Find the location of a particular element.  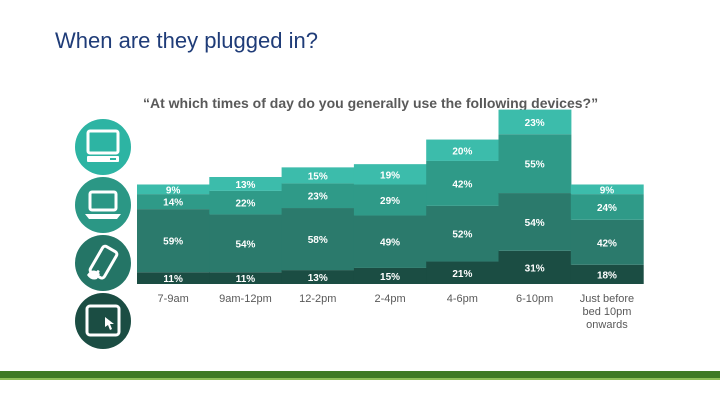

x-tick-label: 6-10pm is located at coordinates (534, 299).